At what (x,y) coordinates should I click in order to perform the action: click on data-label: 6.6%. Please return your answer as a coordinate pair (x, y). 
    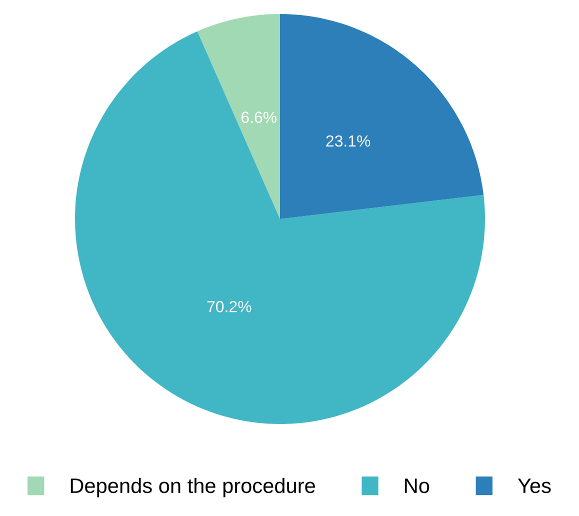
    Looking at the image, I should click on (259, 117).